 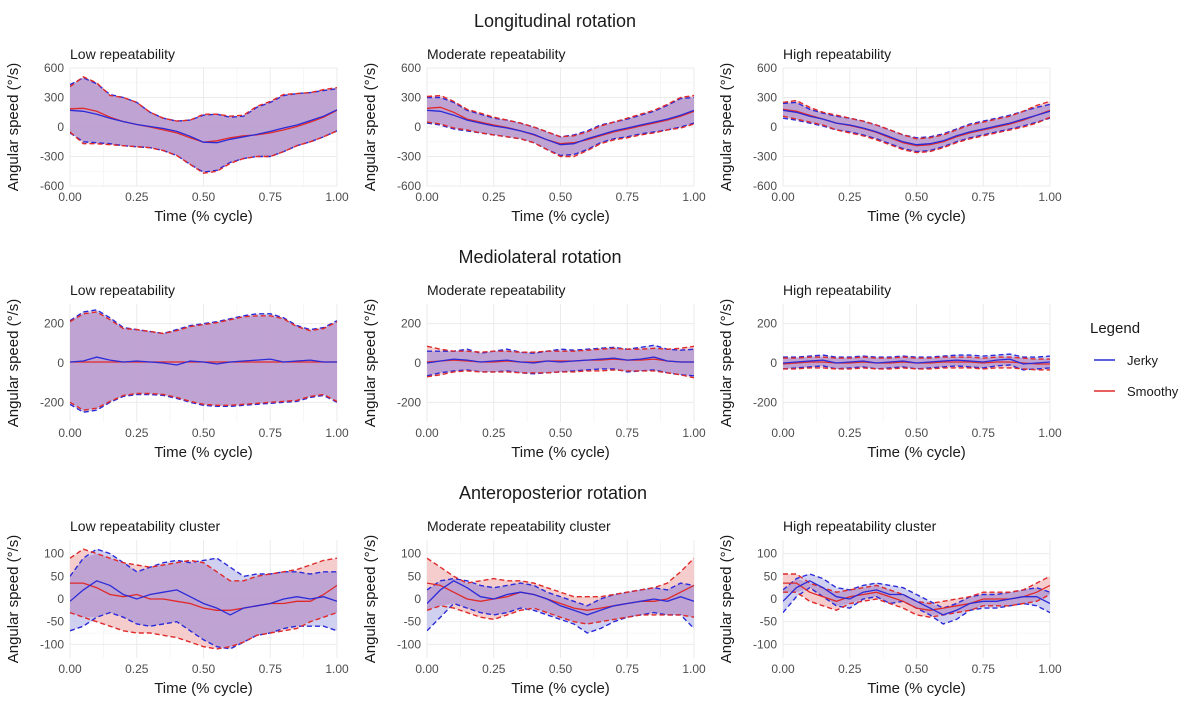 What do you see at coordinates (56, 622) in the screenshot?
I see `y-tick-label: -50` at bounding box center [56, 622].